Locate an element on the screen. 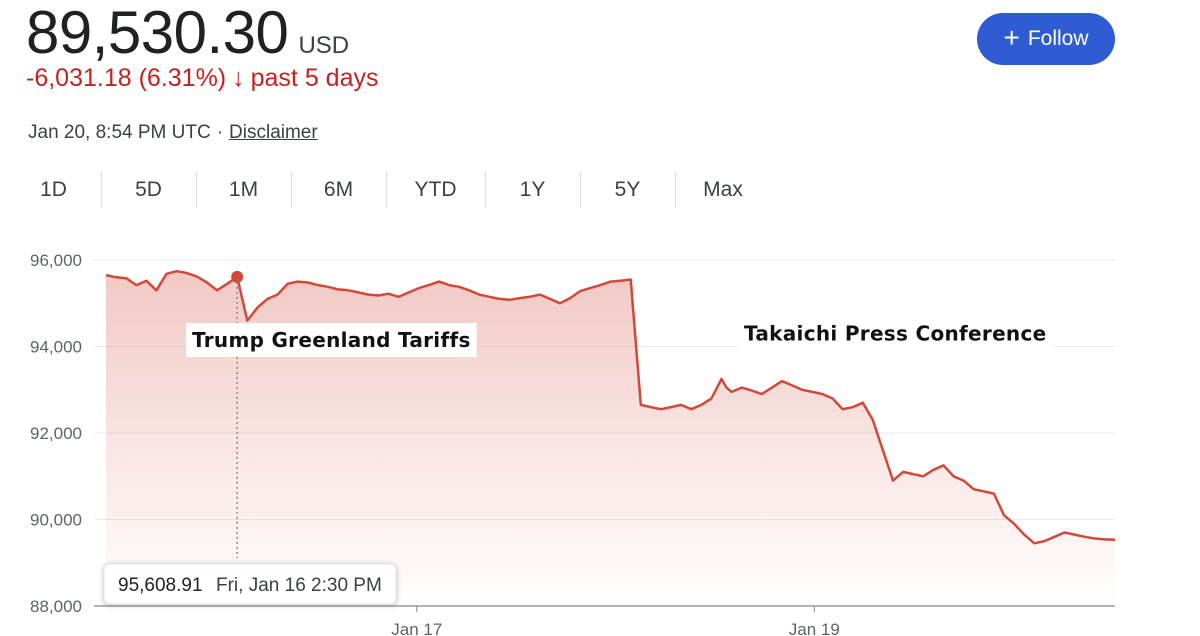 This screenshot has width=1200, height=636. x-axis: Jan 17 Jan 19 is located at coordinates (604, 620).